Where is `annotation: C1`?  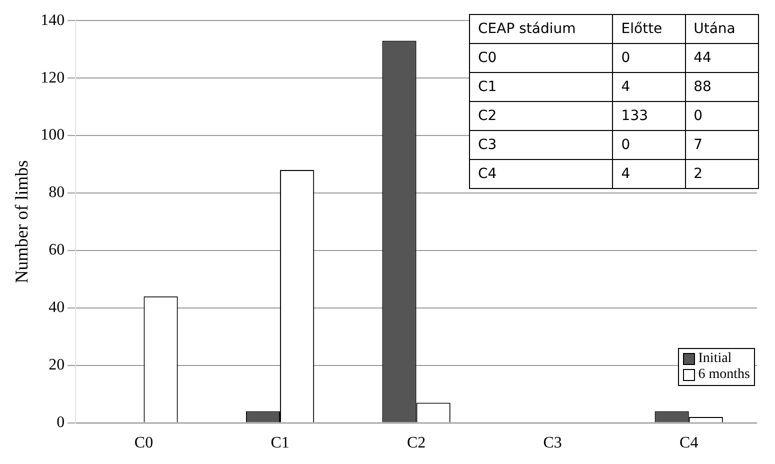
annotation: C1 is located at coordinates (541, 87).